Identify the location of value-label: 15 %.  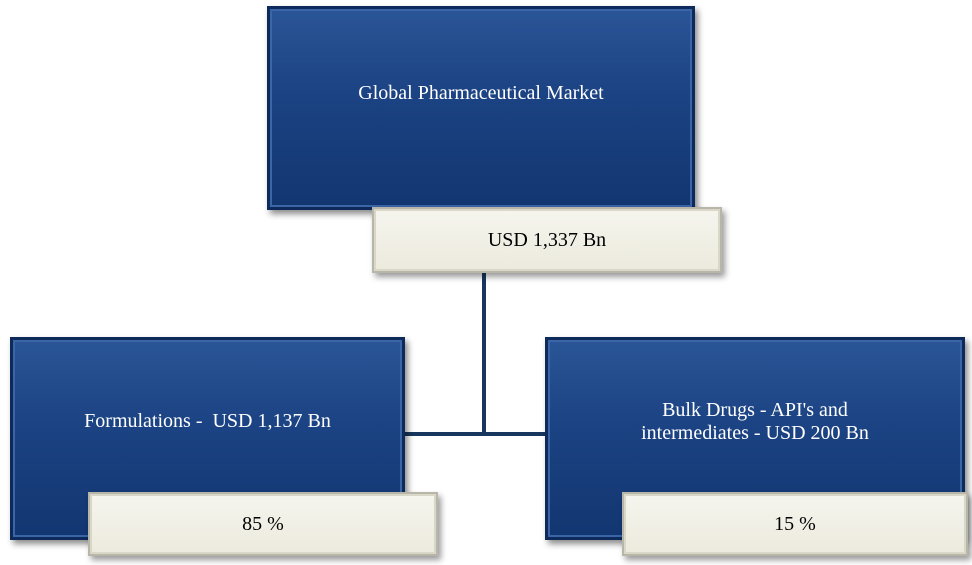
(795, 523).